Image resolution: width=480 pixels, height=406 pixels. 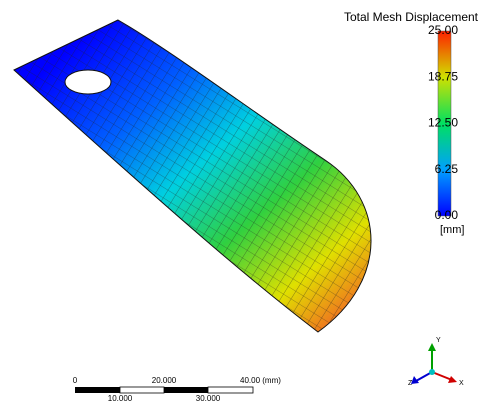 I want to click on scale-bar: 0 20.000 40.00 (mm) 10.000 30.000, so click(x=177, y=389).